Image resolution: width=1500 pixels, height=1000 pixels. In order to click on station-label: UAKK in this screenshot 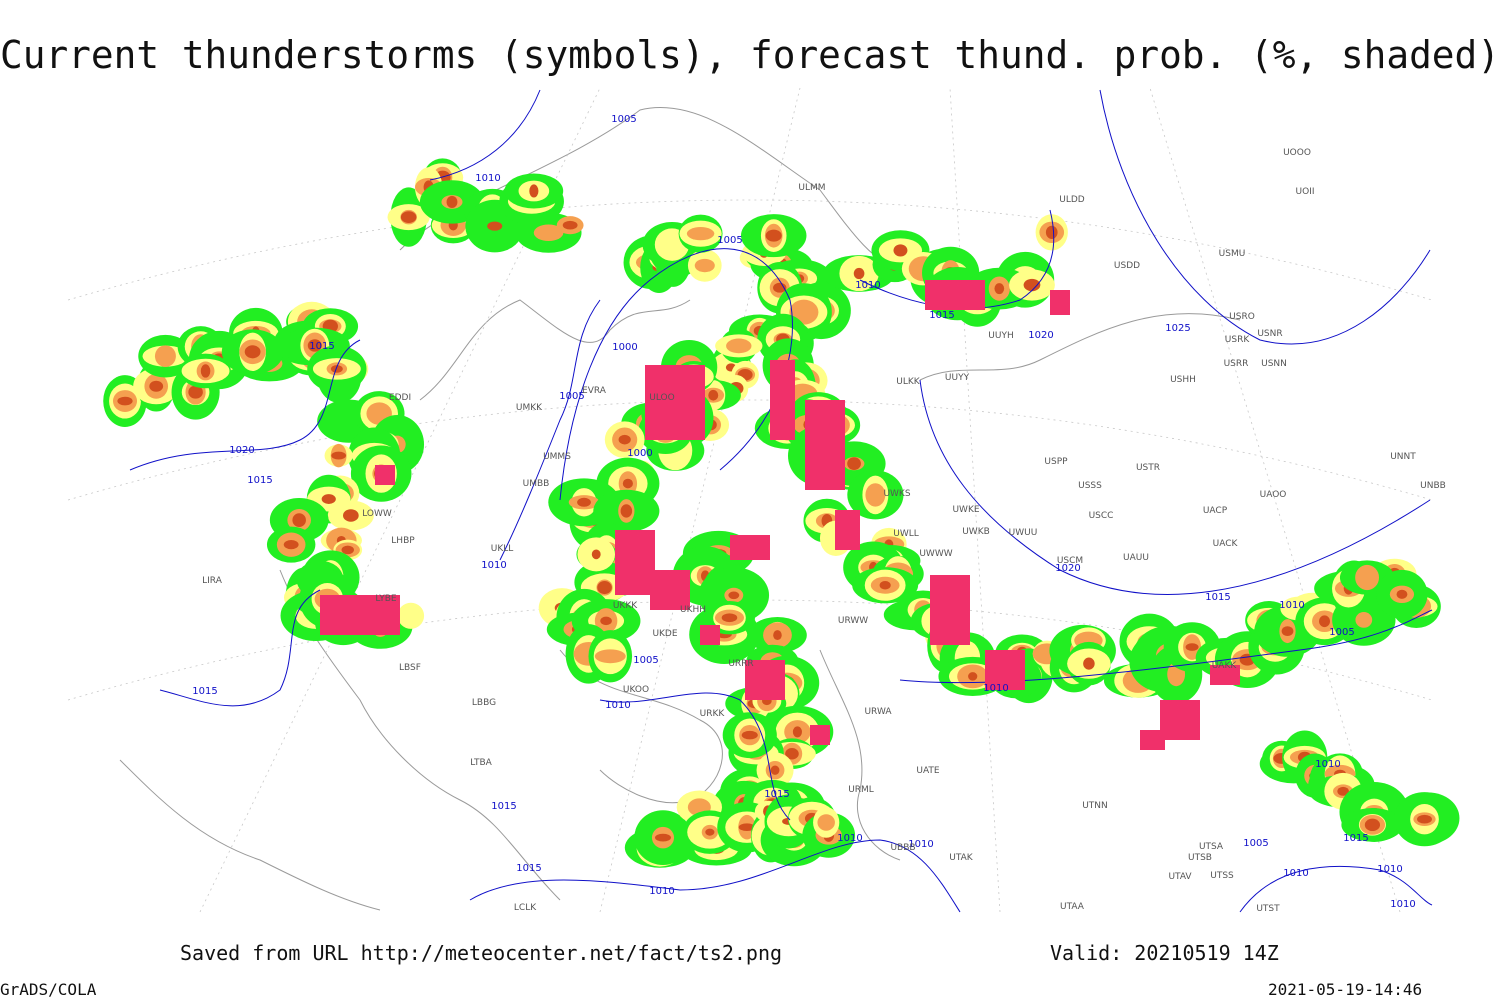, I will do `click(1225, 666)`.